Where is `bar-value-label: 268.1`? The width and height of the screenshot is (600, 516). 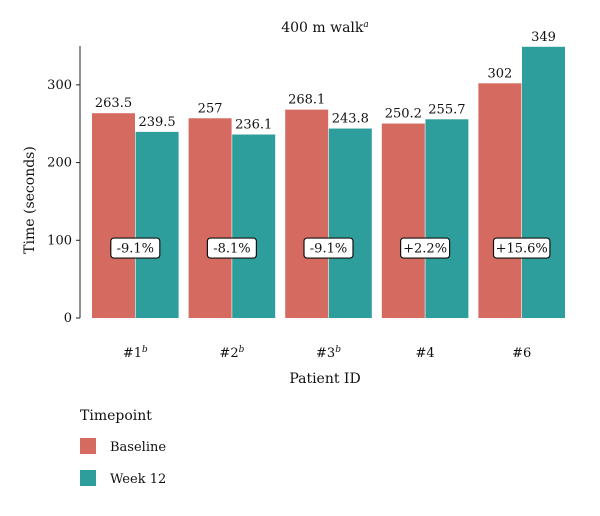 bar-value-label: 268.1 is located at coordinates (306, 100).